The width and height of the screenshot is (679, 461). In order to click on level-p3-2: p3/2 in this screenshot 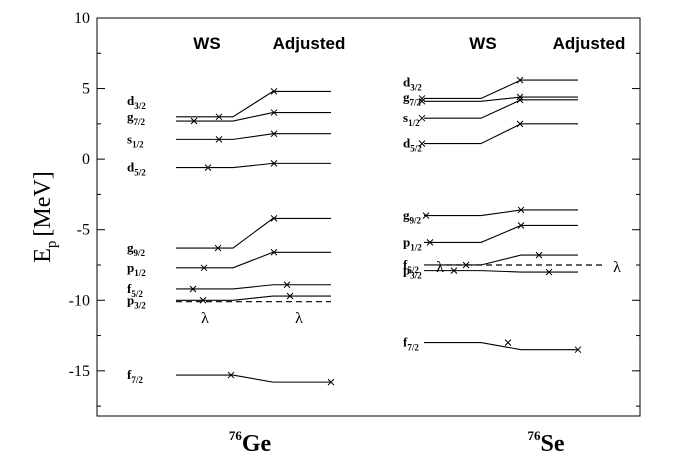, I will do `click(490, 272)`.